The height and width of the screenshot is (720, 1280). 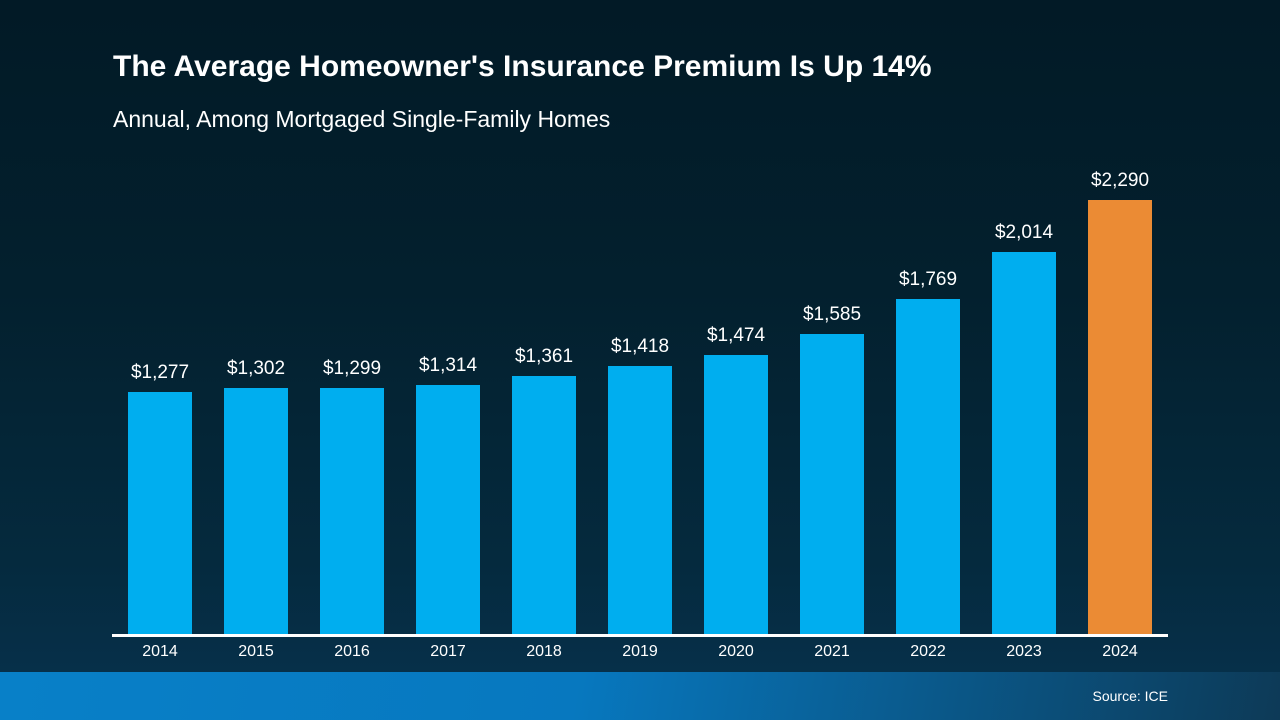 I want to click on bar-value-label: $1,277, so click(x=160, y=372).